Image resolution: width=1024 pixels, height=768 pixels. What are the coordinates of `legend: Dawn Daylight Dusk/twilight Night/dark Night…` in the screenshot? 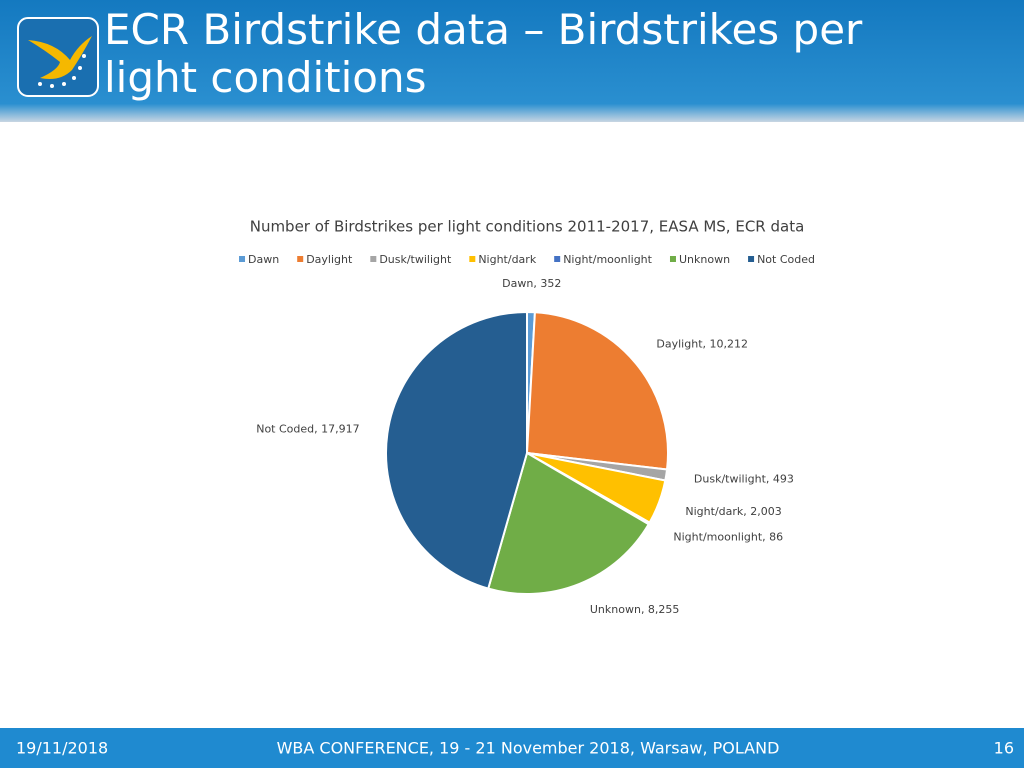 It's located at (527, 259).